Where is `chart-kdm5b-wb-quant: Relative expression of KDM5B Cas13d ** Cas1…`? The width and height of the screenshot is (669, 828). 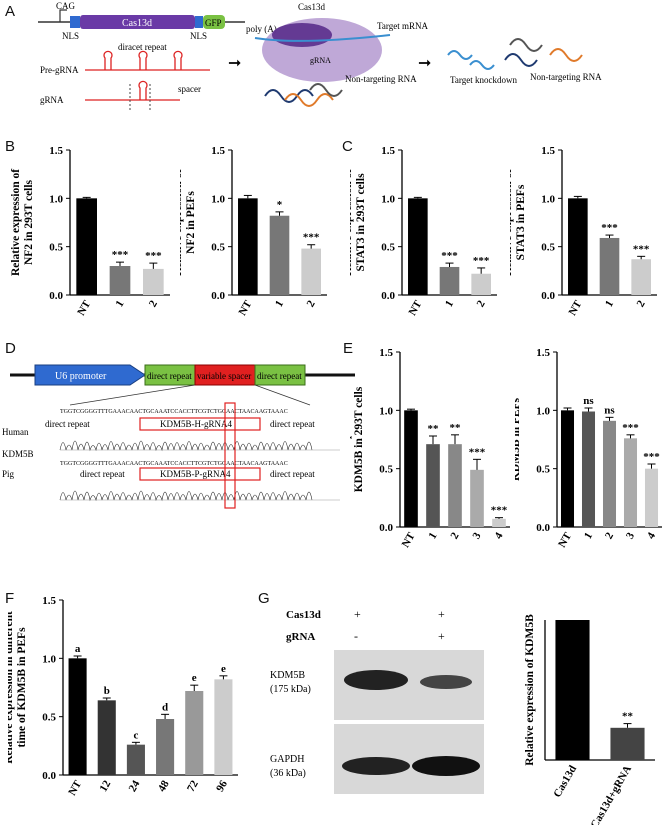
chart-kdm5b-wb-quant: Relative expression of KDM5B Cas13d ** Cas1… is located at coordinates (589, 719).